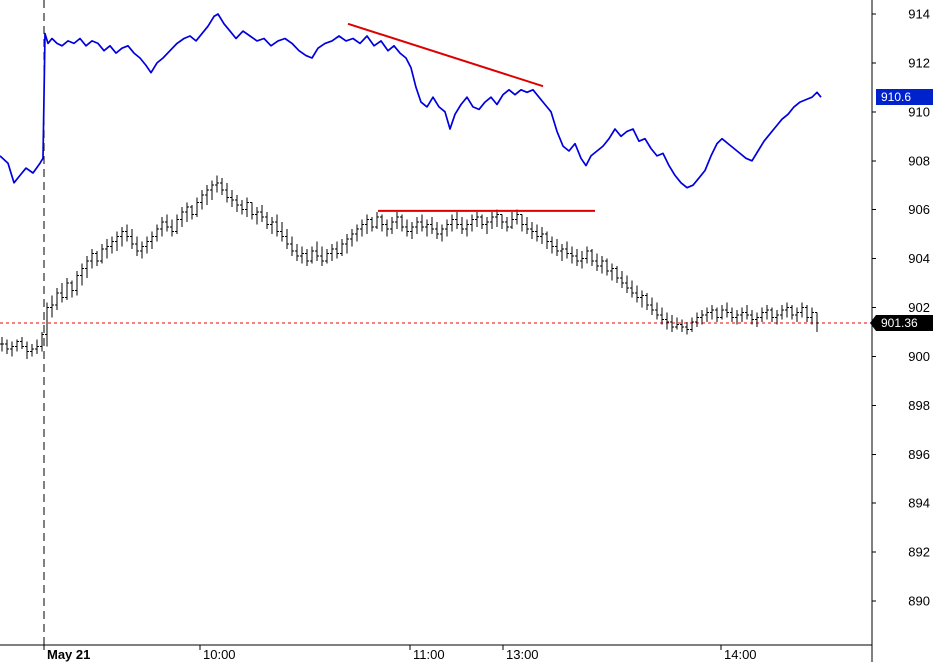  What do you see at coordinates (919, 601) in the screenshot?
I see `svg-text: 890` at bounding box center [919, 601].